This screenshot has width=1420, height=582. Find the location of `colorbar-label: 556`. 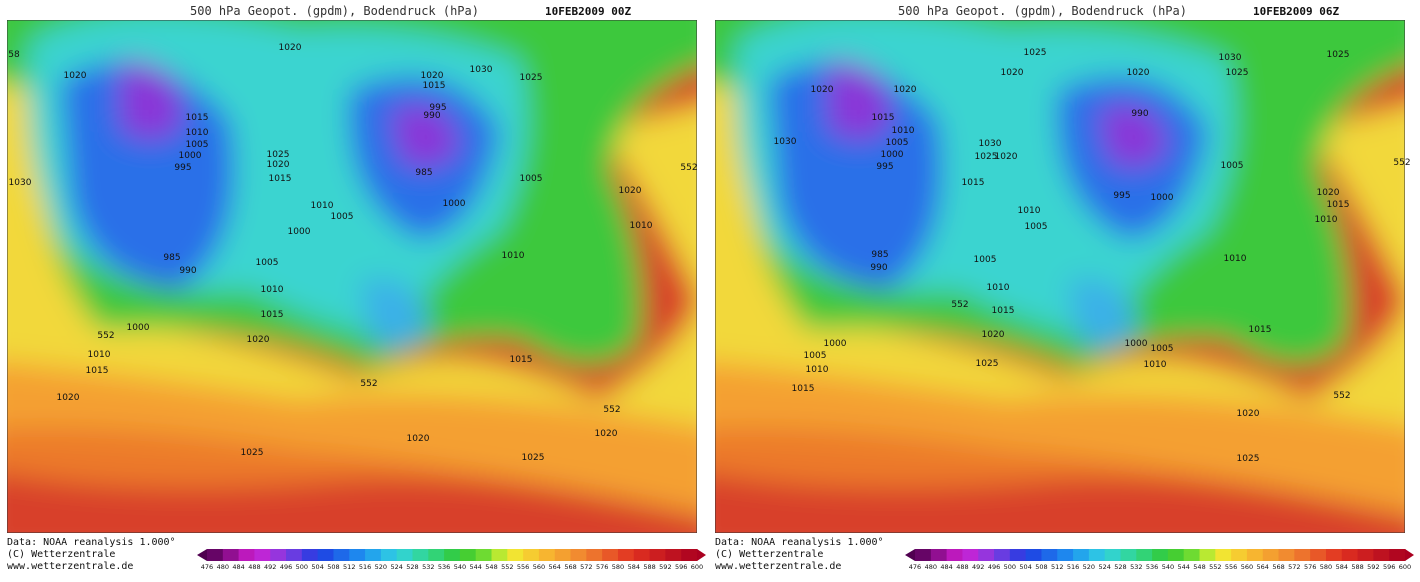

colorbar-label: 556 is located at coordinates (1231, 567).